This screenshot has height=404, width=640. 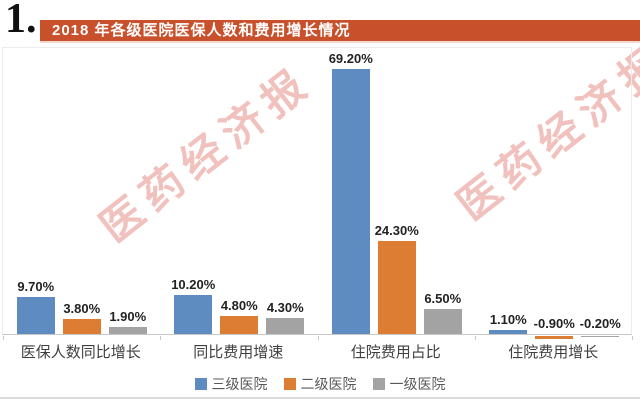 I want to click on data-label: 6.50%, so click(x=443, y=298).